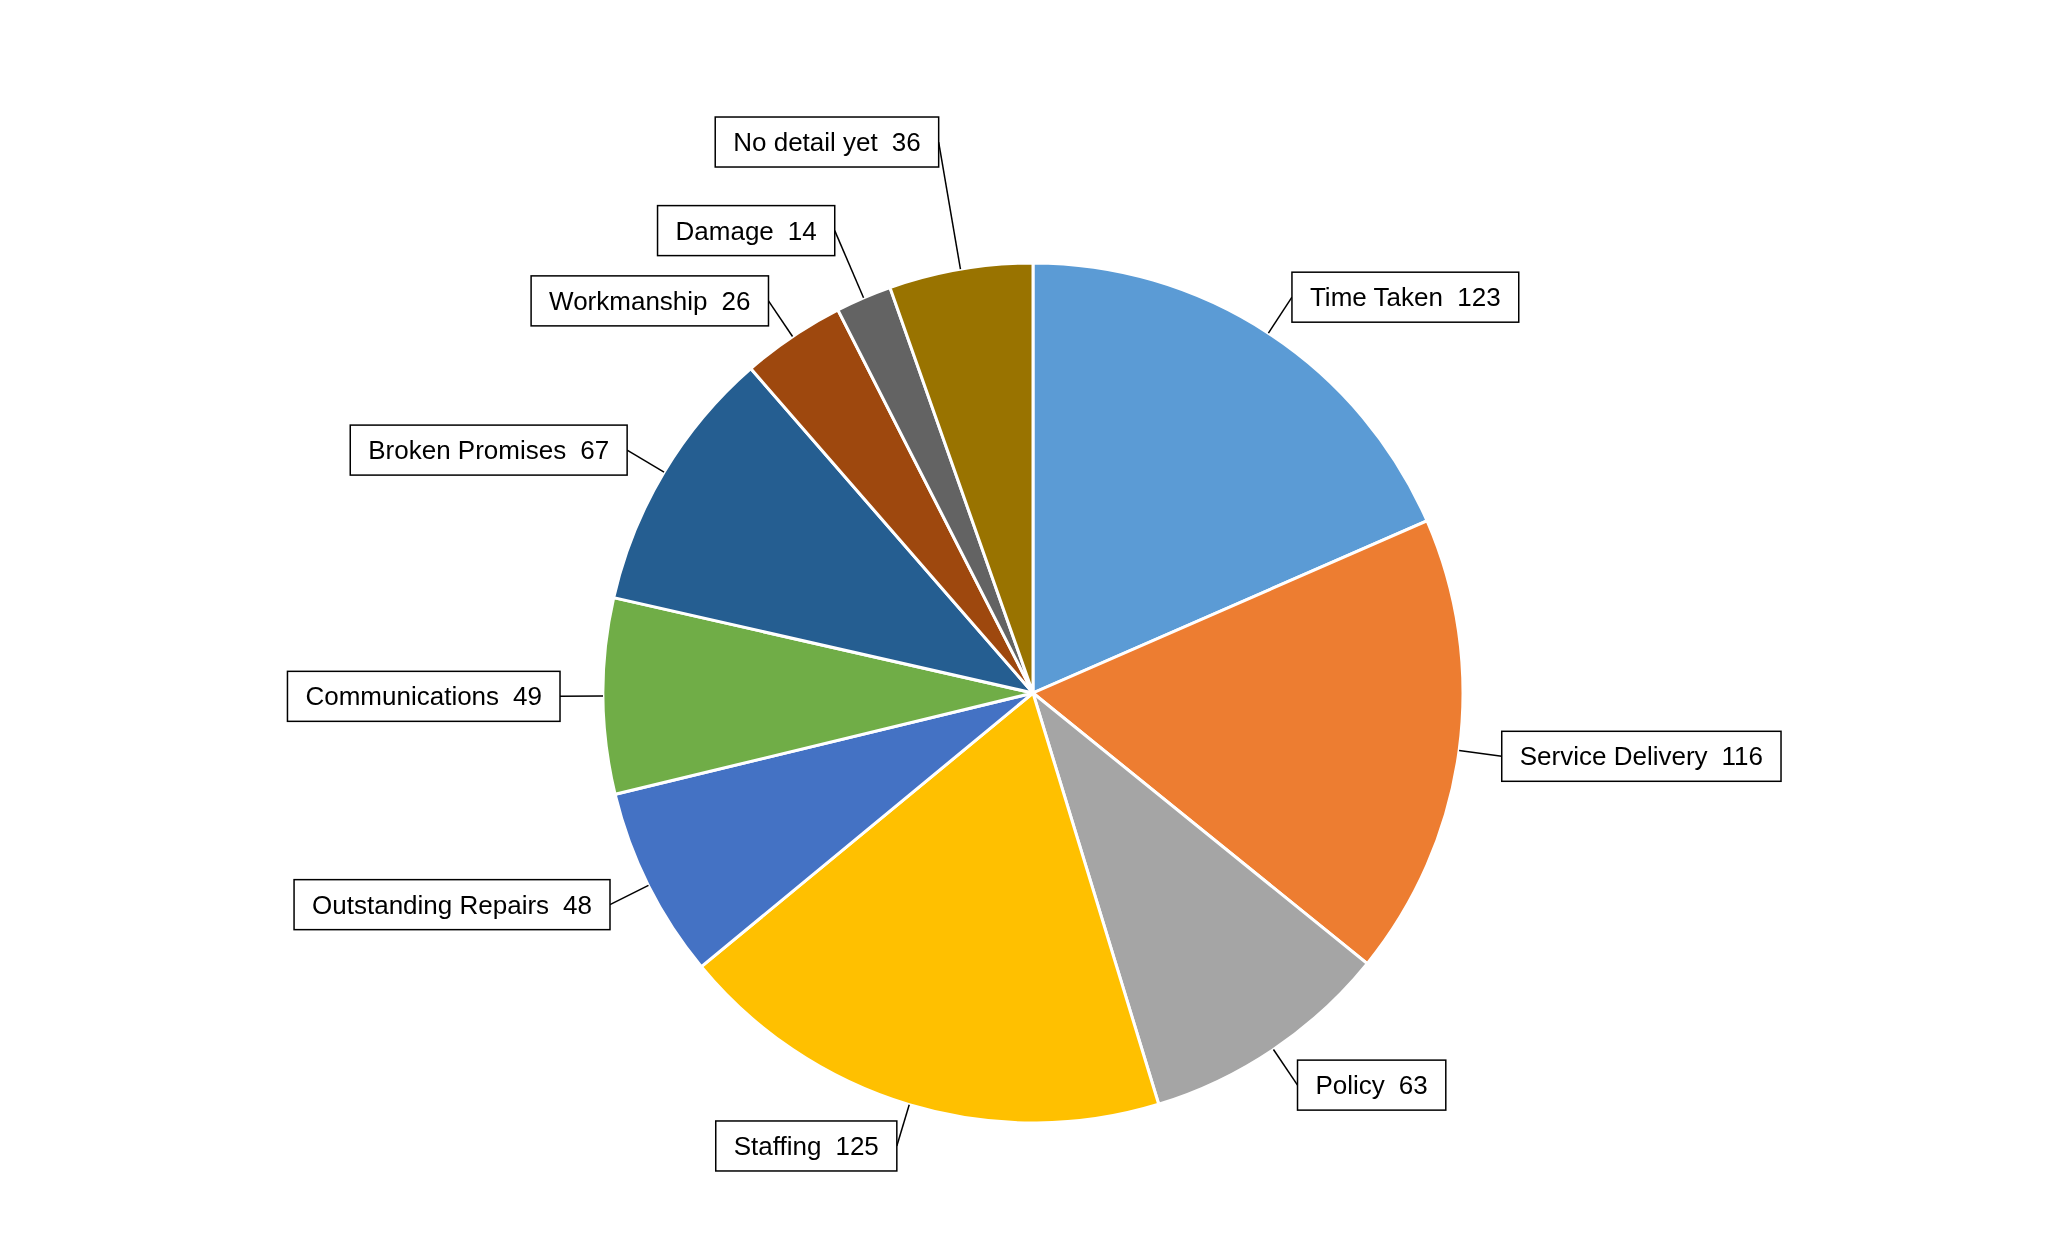 This screenshot has height=1246, width=2055. What do you see at coordinates (806, 142) in the screenshot?
I see `slice-label: No detail yet` at bounding box center [806, 142].